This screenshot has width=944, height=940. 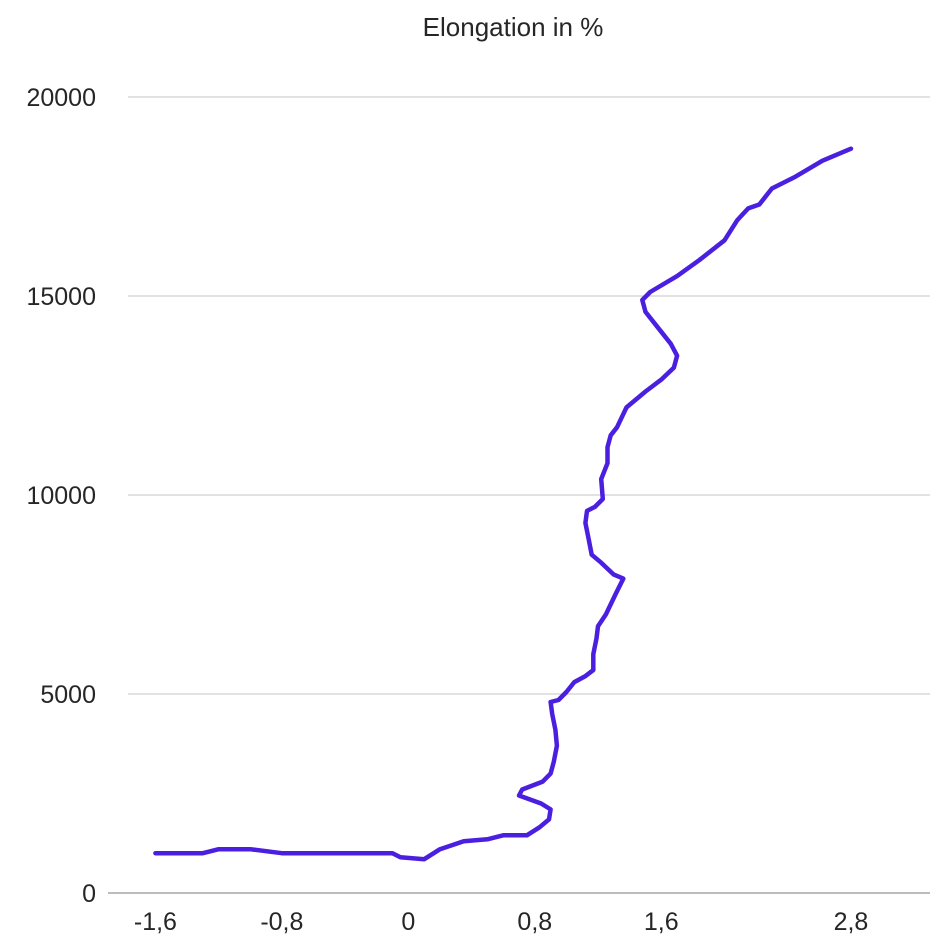 What do you see at coordinates (408, 922) in the screenshot?
I see `x-tick-label: 0` at bounding box center [408, 922].